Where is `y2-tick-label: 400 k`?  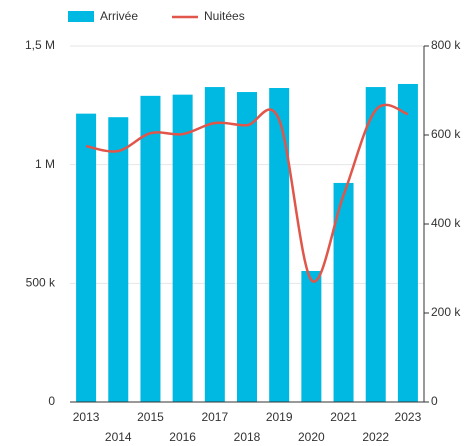
y2-tick-label: 400 k is located at coordinates (446, 223).